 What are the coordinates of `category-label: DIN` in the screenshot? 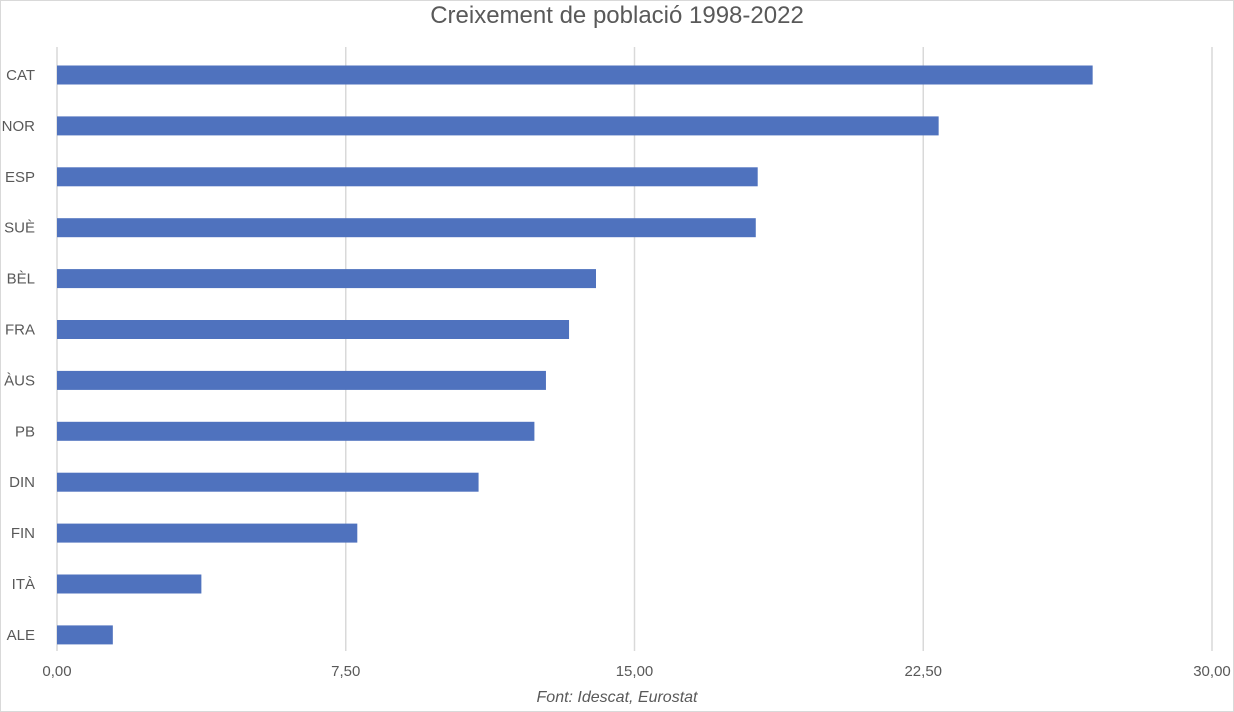 It's located at (22, 482).